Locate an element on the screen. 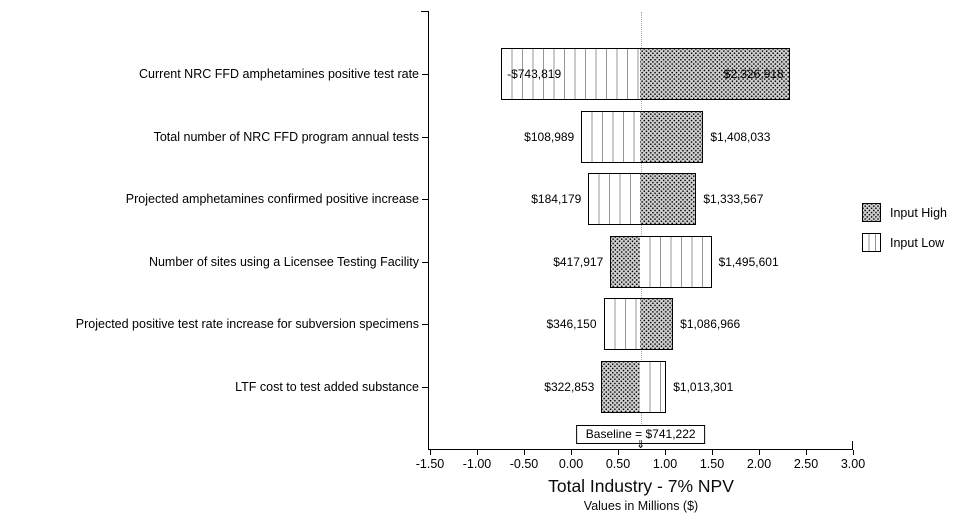  x-tick-label: 1.00 is located at coordinates (665, 464).